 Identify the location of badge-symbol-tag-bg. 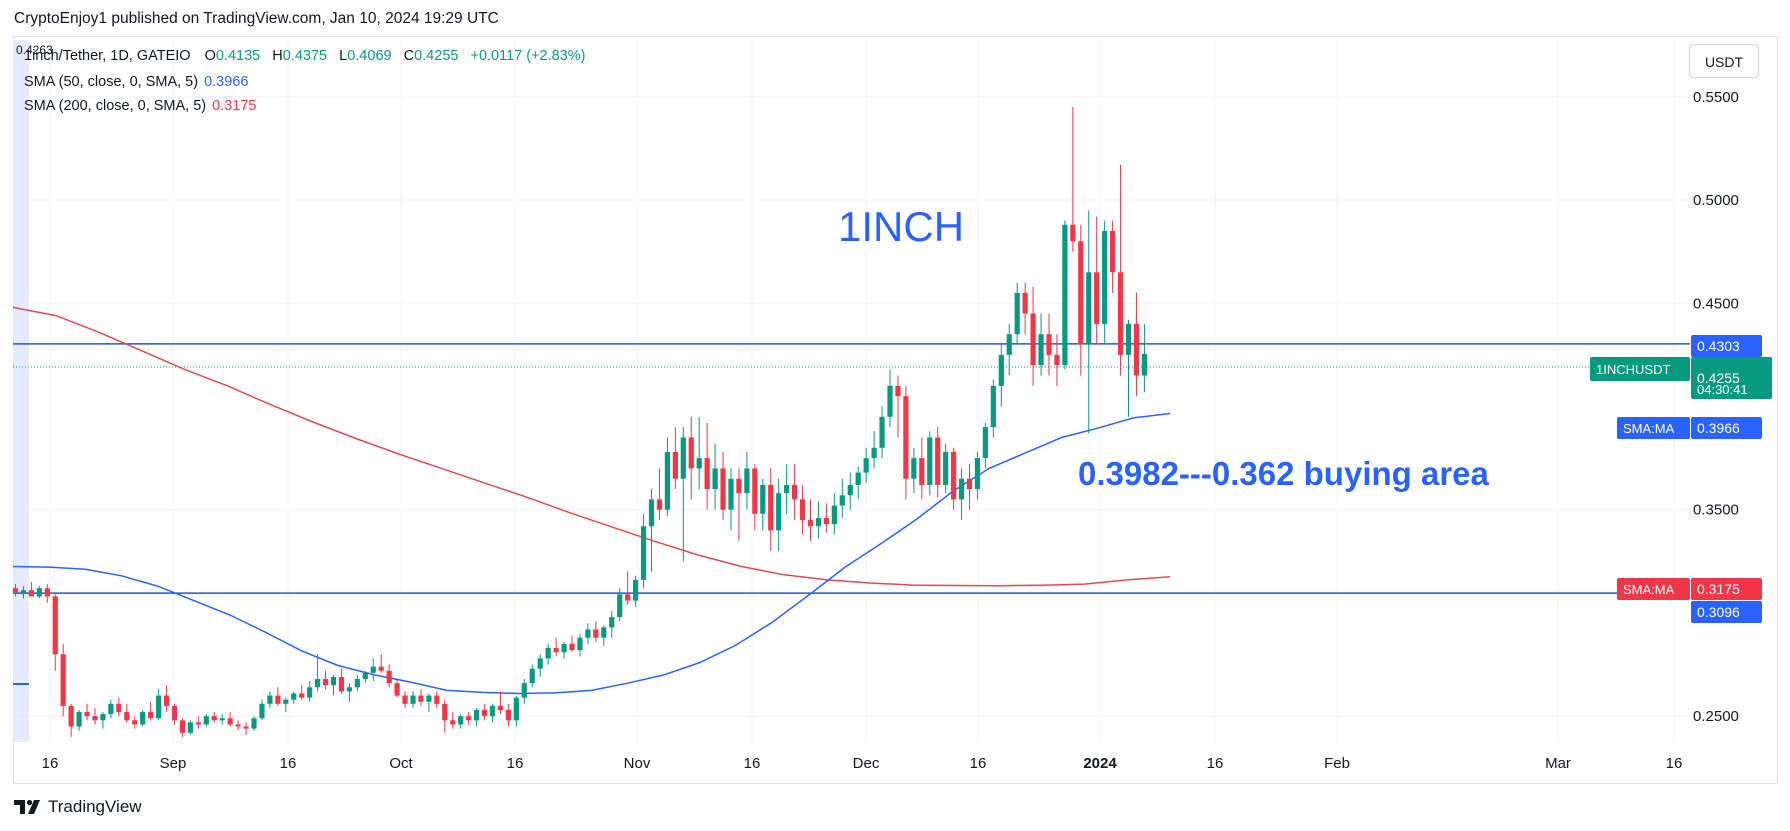
(1640, 369).